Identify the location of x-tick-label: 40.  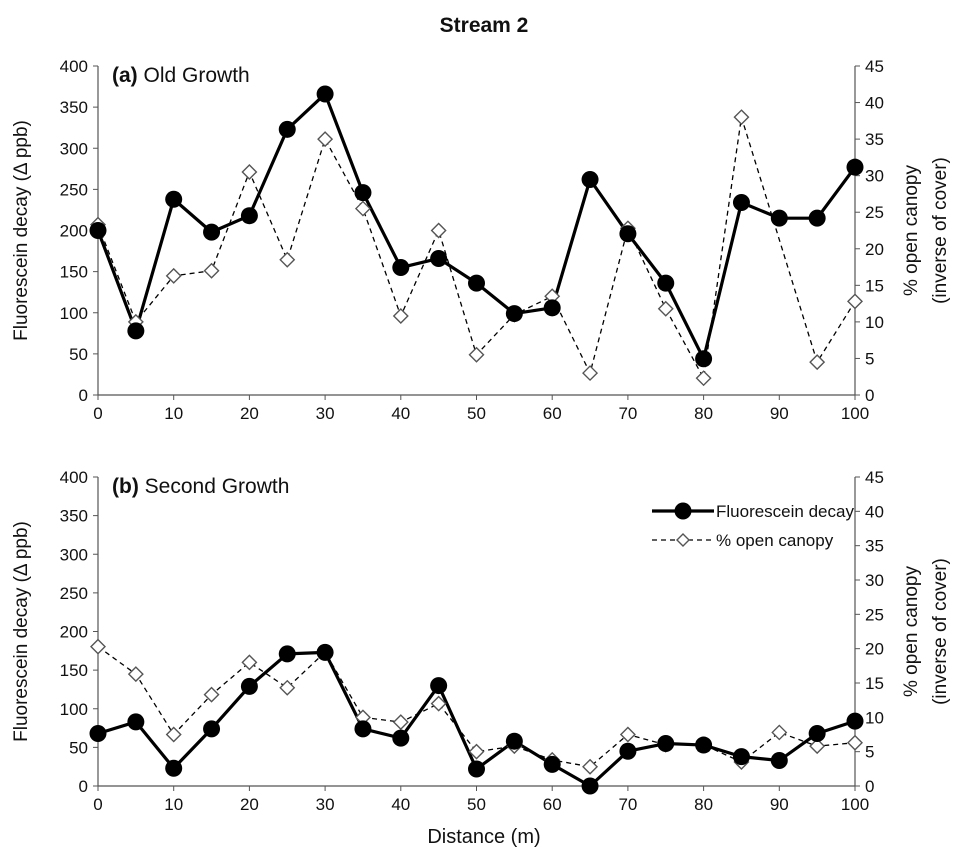
(400, 413).